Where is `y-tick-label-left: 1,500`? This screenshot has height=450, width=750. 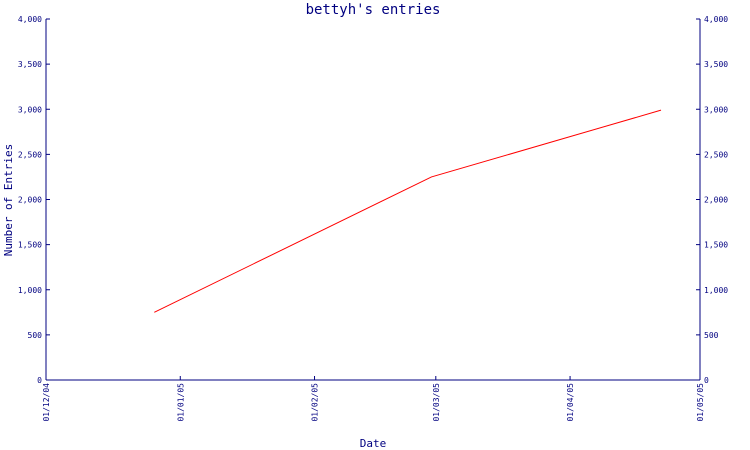 y-tick-label-left: 1,500 is located at coordinates (30, 245).